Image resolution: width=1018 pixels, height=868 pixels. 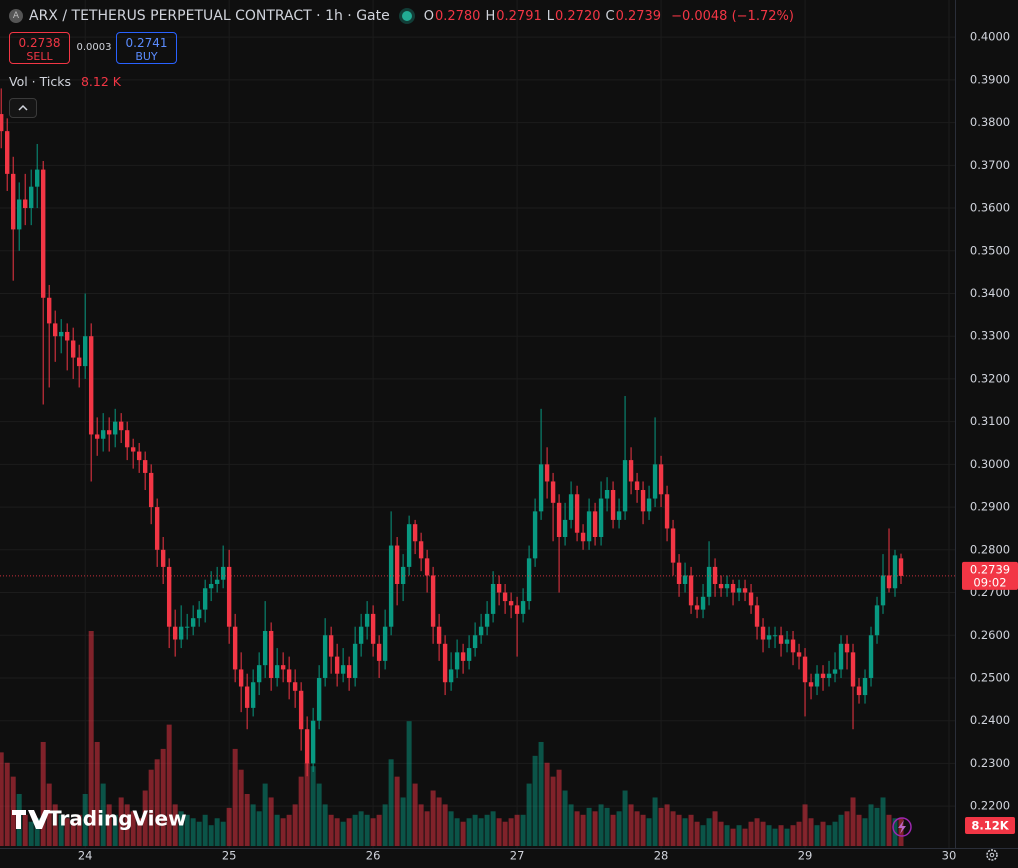 What do you see at coordinates (990, 79) in the screenshot?
I see `y-tick-label: 0.3900` at bounding box center [990, 79].